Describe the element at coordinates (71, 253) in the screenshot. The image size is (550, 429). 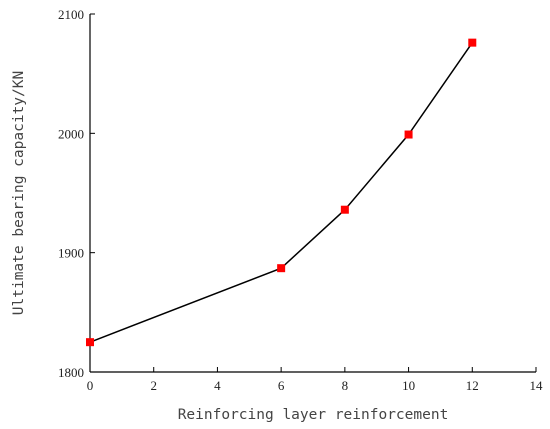
I see `y-tick-label-1: 1900` at that location.